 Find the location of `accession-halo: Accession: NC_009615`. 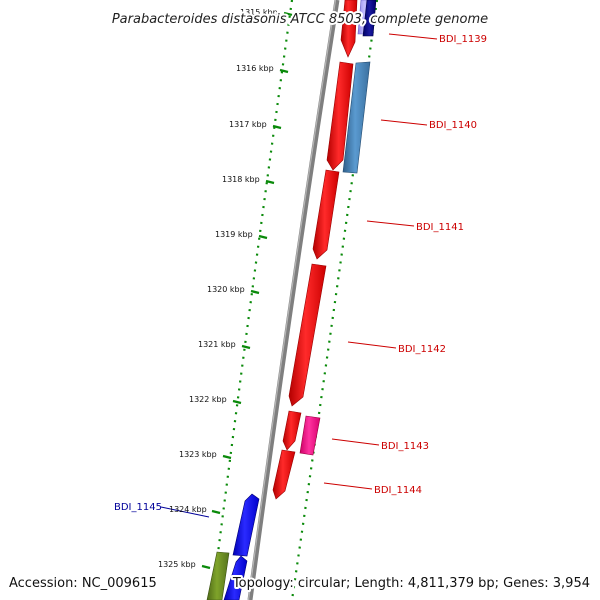

accession-halo: Accession: NC_009615 is located at coordinates (83, 583).